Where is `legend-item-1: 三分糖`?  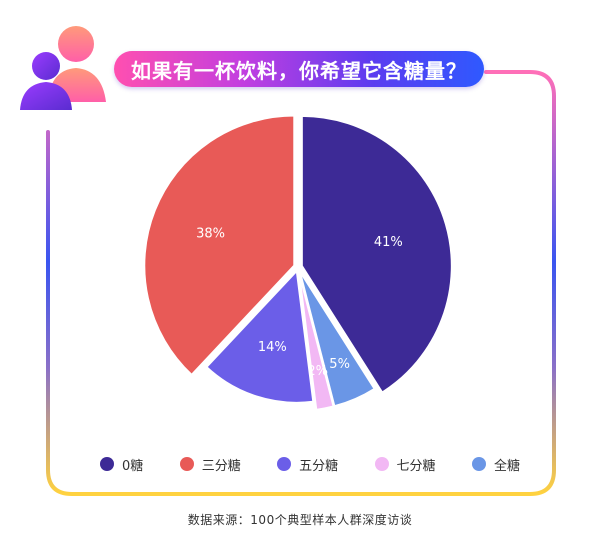
legend-item-1: 三分糖 is located at coordinates (210, 464).